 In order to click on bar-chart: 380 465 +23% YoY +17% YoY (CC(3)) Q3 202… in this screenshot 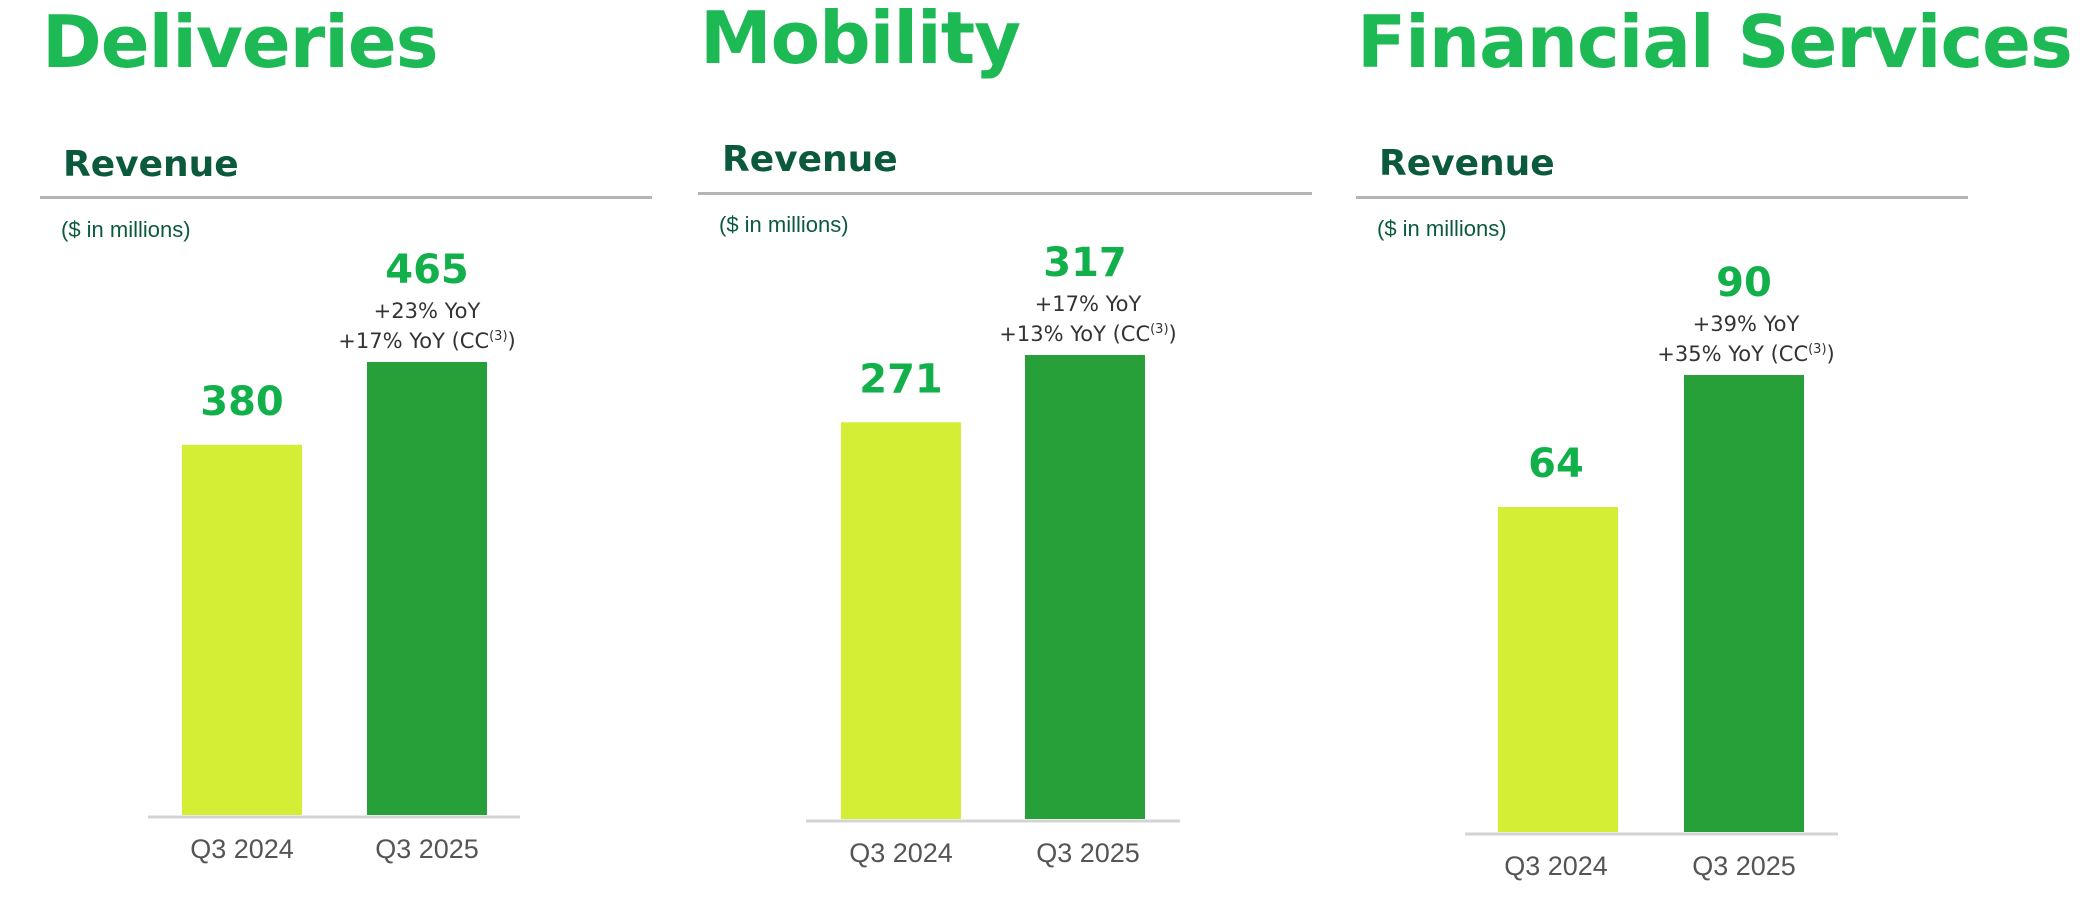, I will do `click(334, 555)`.